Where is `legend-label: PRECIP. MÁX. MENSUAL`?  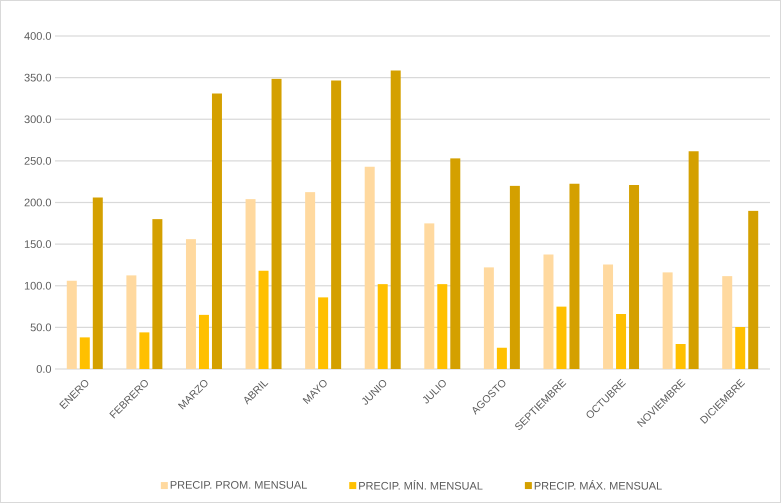 legend-label: PRECIP. MÁX. MENSUAL is located at coordinates (598, 485).